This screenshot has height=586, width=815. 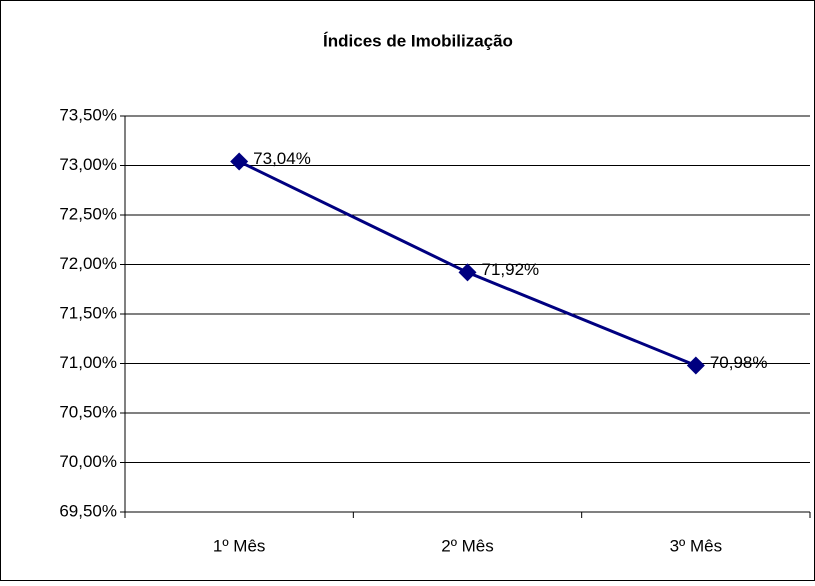 What do you see at coordinates (88, 510) in the screenshot?
I see `y-tick-label: 69,50%` at bounding box center [88, 510].